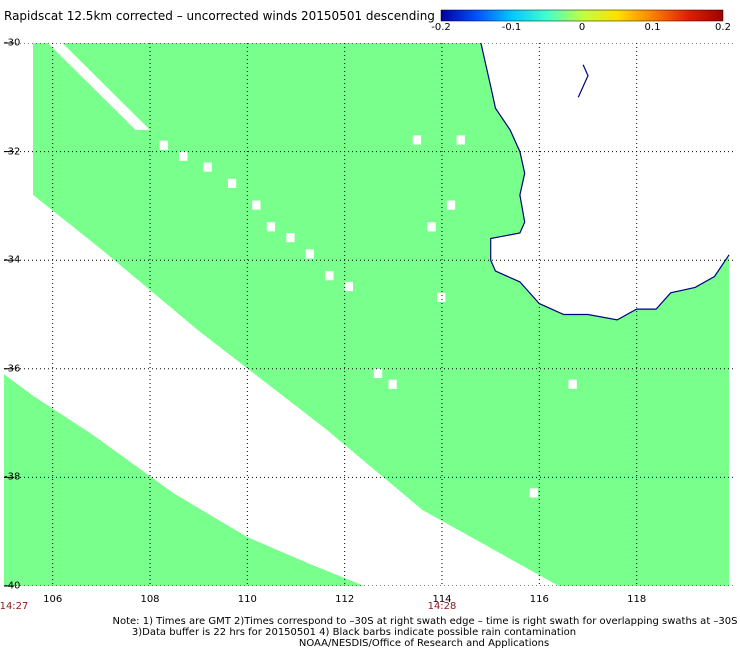 This screenshot has width=740, height=650. I want to click on coastline, so click(605, 182).